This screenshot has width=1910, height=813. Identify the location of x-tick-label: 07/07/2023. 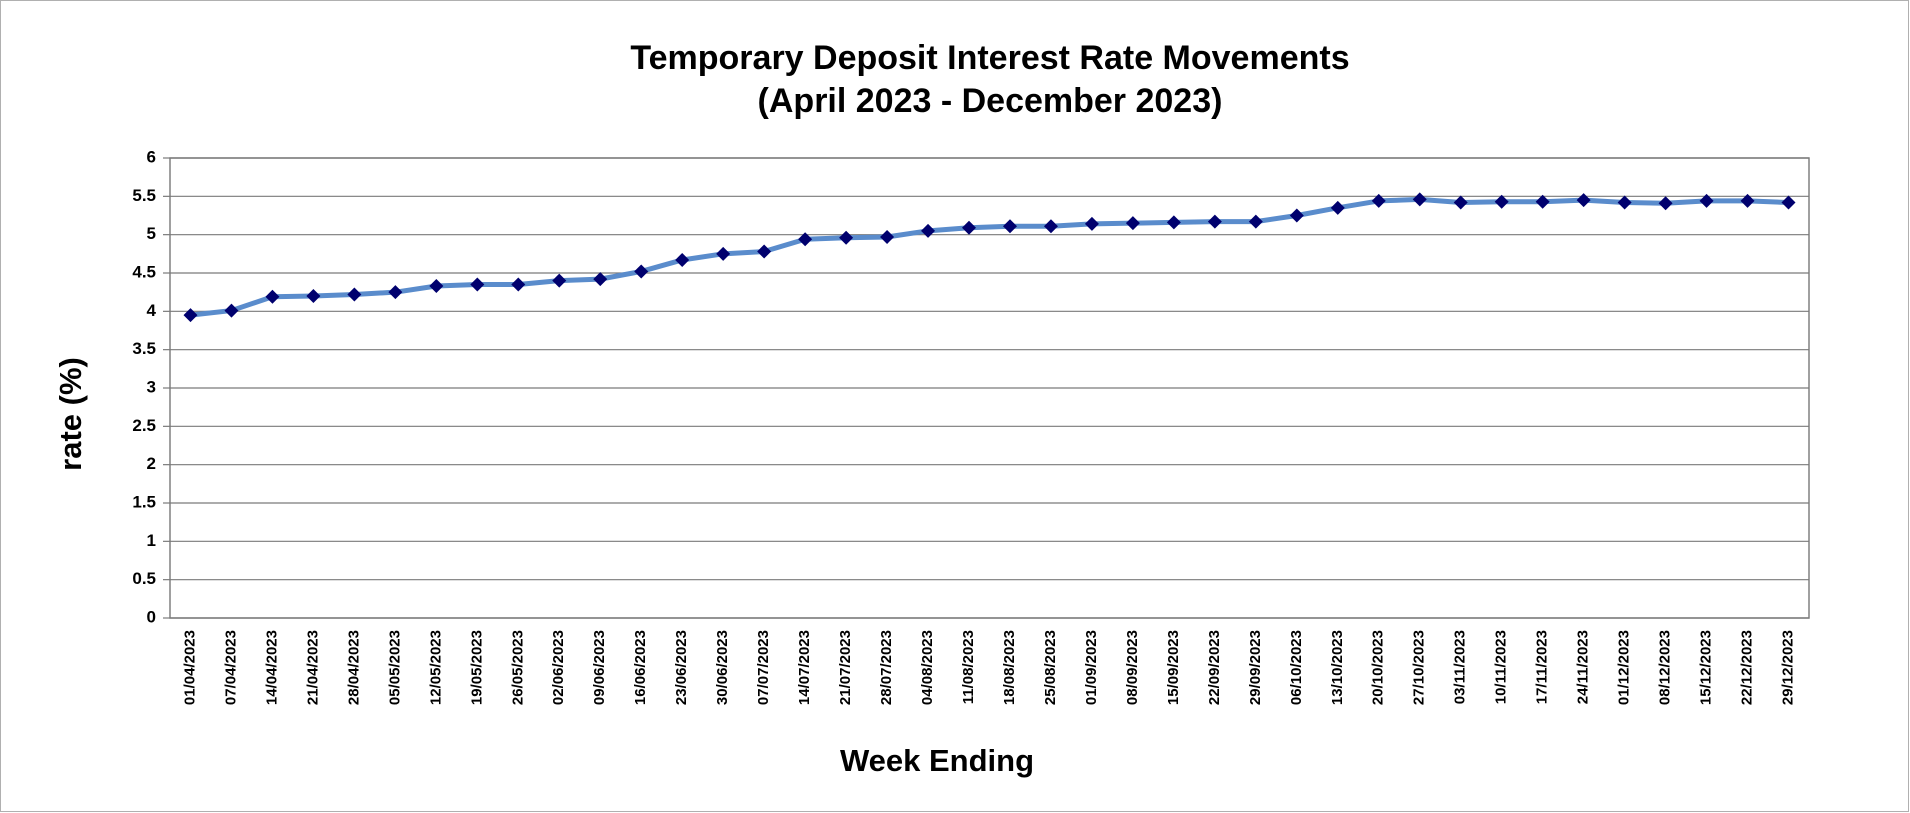
(763, 667).